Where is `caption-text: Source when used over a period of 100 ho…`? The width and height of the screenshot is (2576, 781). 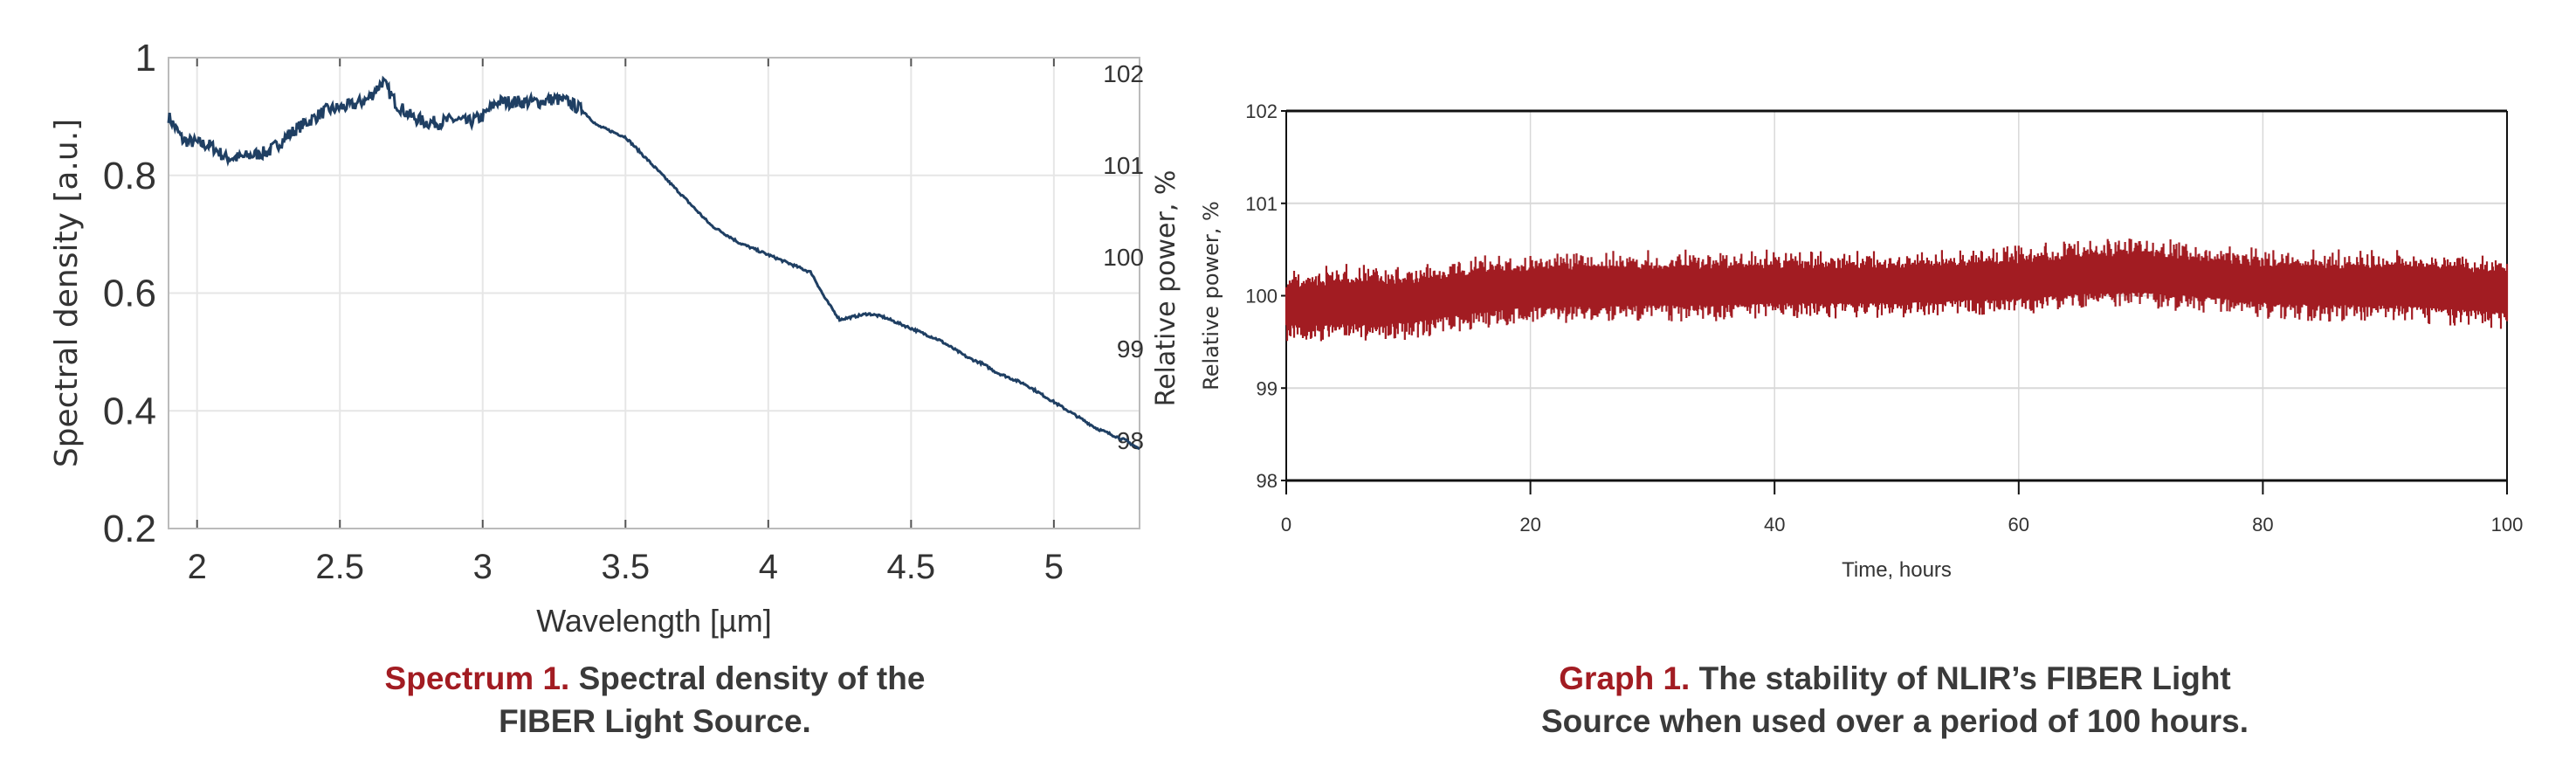
caption-text: Source when used over a period of 100 ho… is located at coordinates (1894, 721).